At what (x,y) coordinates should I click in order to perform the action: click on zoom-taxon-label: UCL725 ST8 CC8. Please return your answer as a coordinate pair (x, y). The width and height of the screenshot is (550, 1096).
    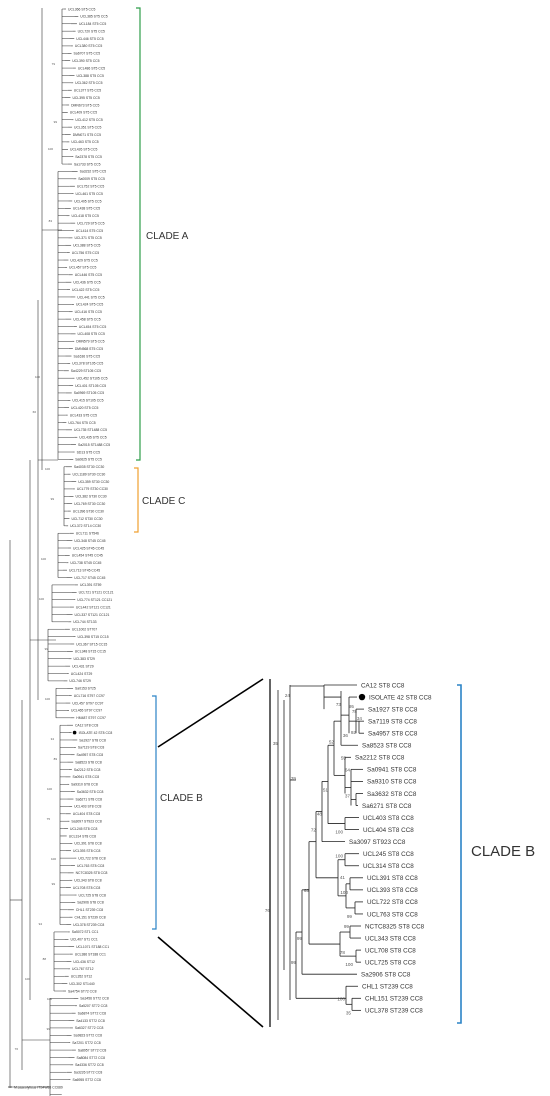
    Looking at the image, I should click on (390, 962).